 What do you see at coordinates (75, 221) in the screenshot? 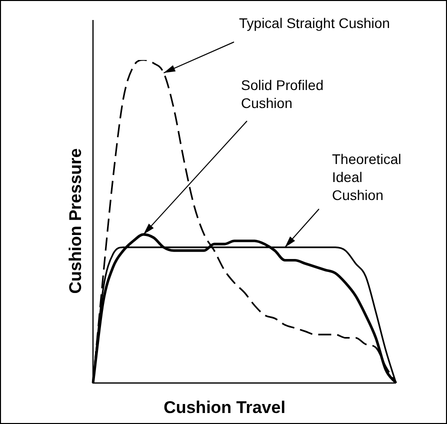
I see `y-axis-title: Cushion Pressure` at bounding box center [75, 221].